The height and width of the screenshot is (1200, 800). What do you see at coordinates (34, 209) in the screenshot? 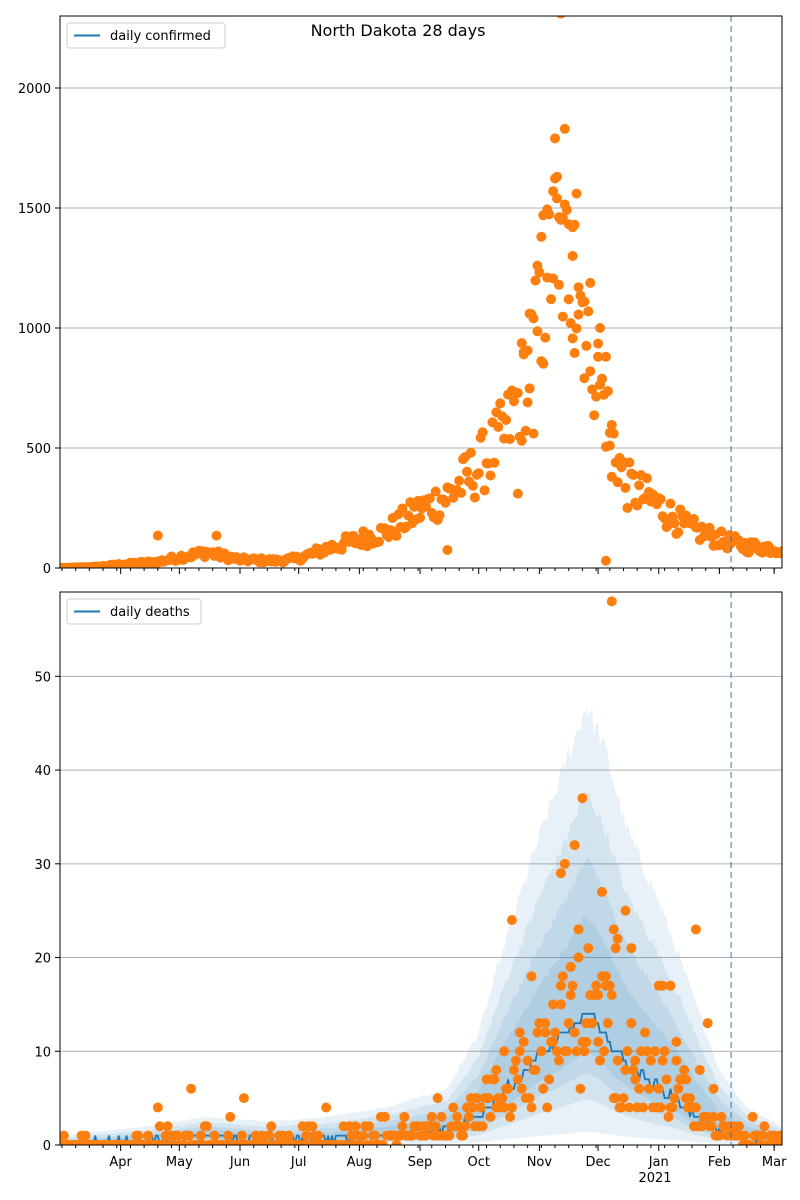
I see `y-tick-label: 1500` at bounding box center [34, 209].